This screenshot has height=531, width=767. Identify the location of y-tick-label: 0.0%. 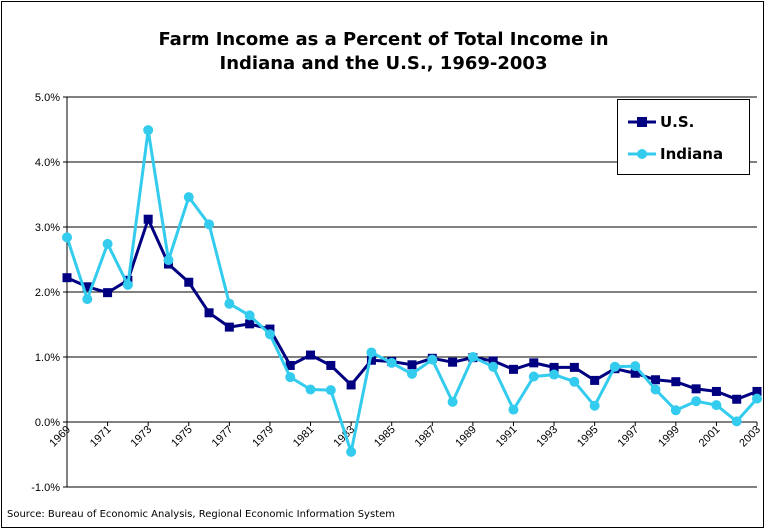
(47, 423).